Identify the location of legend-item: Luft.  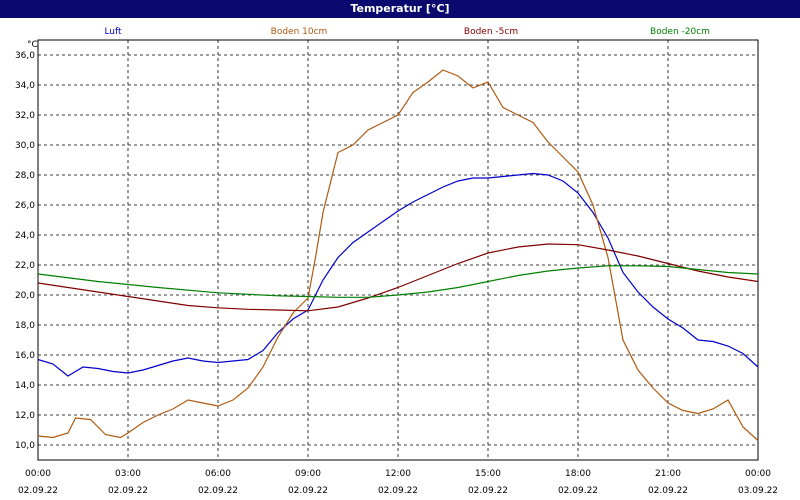
(113, 32).